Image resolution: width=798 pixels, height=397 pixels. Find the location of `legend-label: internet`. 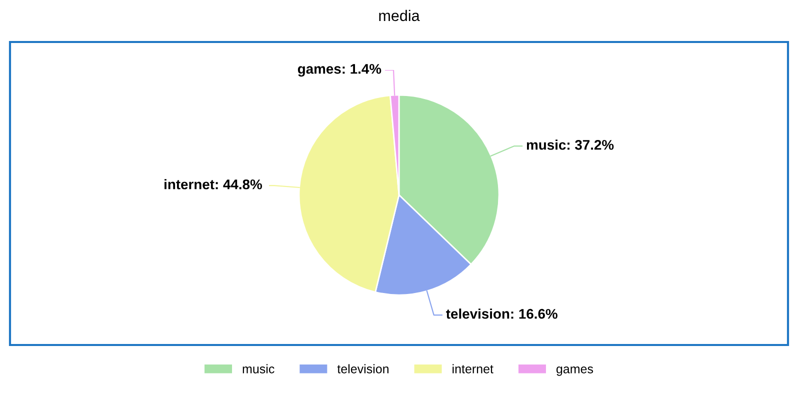

legend-label: internet is located at coordinates (473, 369).